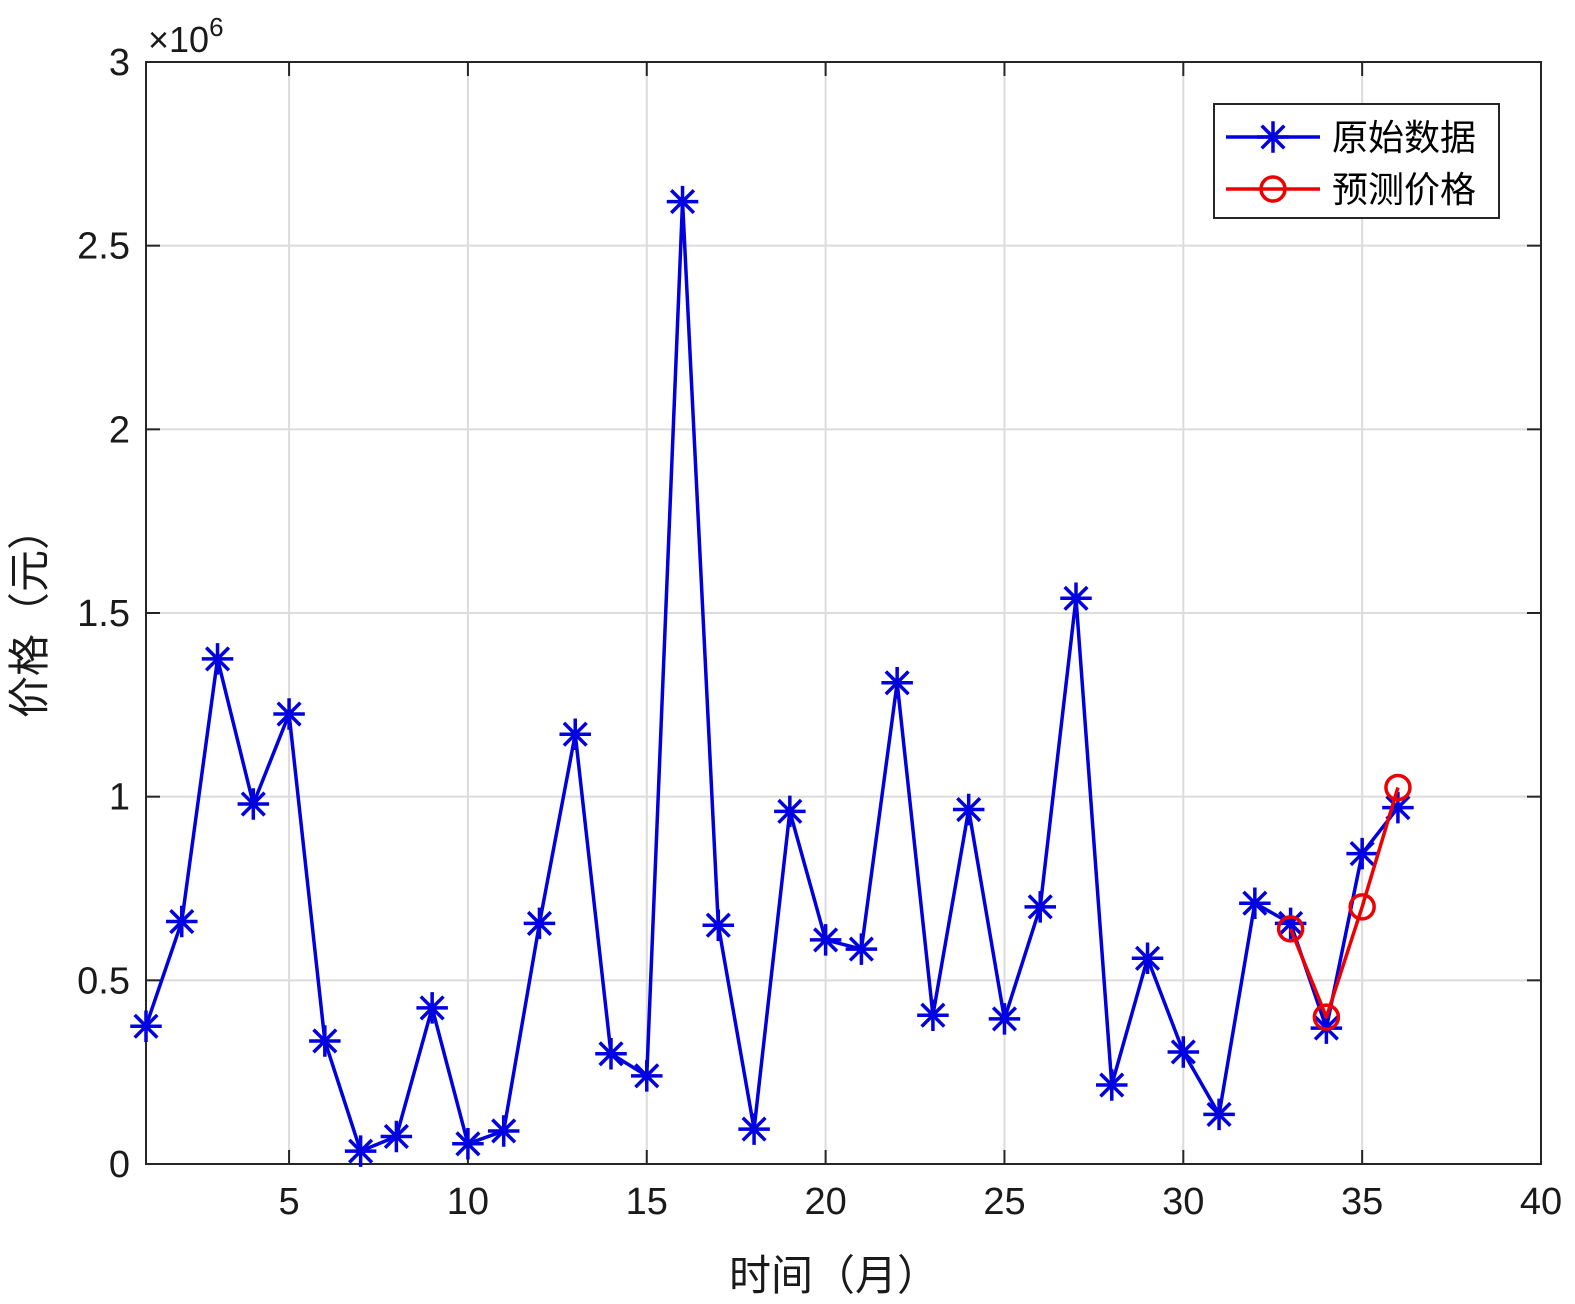 The image size is (1575, 1304). What do you see at coordinates (216, 27) in the screenshot?
I see `y-axis-exponent-power: 6` at bounding box center [216, 27].